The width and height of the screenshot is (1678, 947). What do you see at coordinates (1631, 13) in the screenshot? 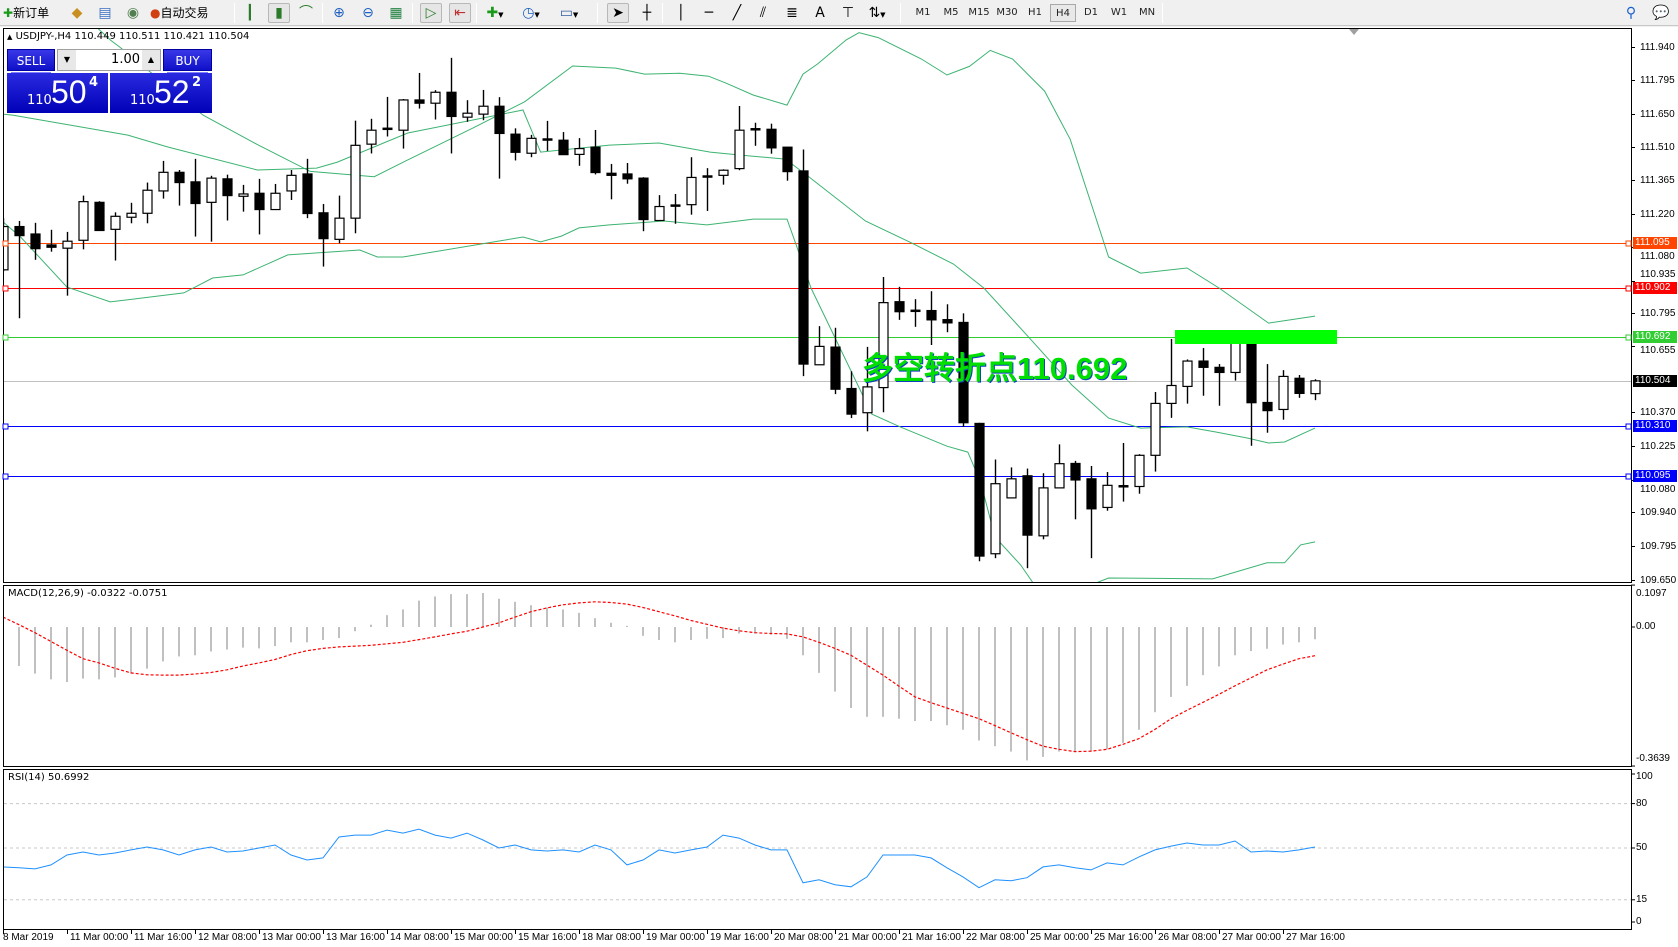
I see `search-button: ⚲` at bounding box center [1631, 13].